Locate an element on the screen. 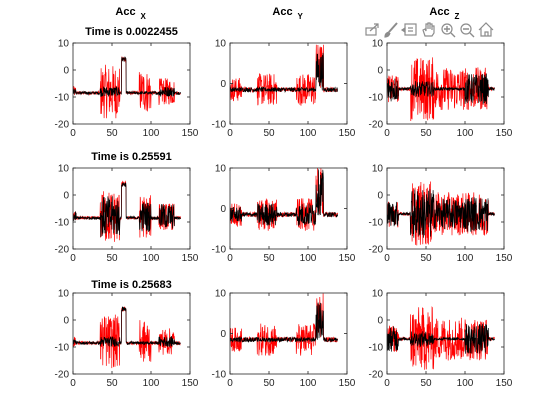 The width and height of the screenshot is (560, 420). home-icon is located at coordinates (486, 29).